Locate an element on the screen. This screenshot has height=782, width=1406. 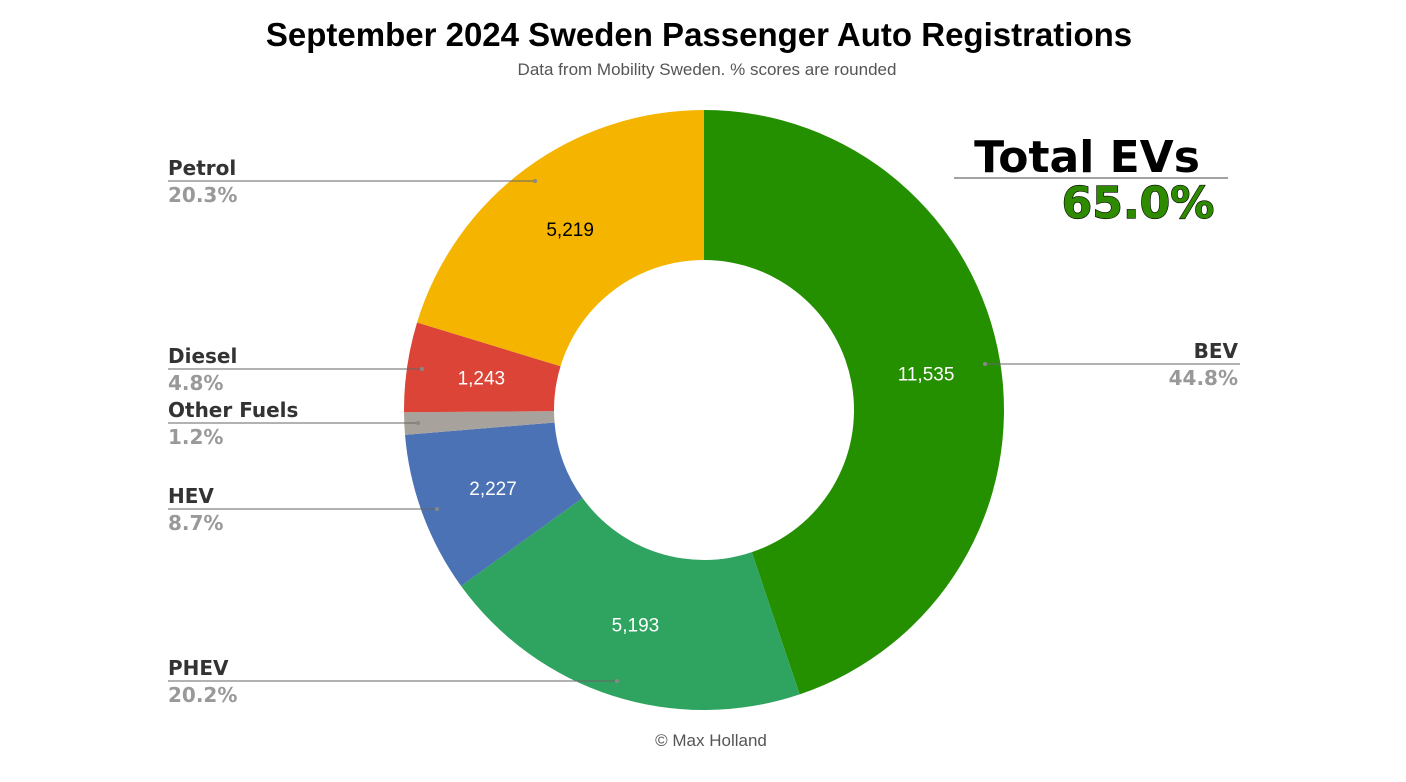
slice-diesel is located at coordinates (482, 367).